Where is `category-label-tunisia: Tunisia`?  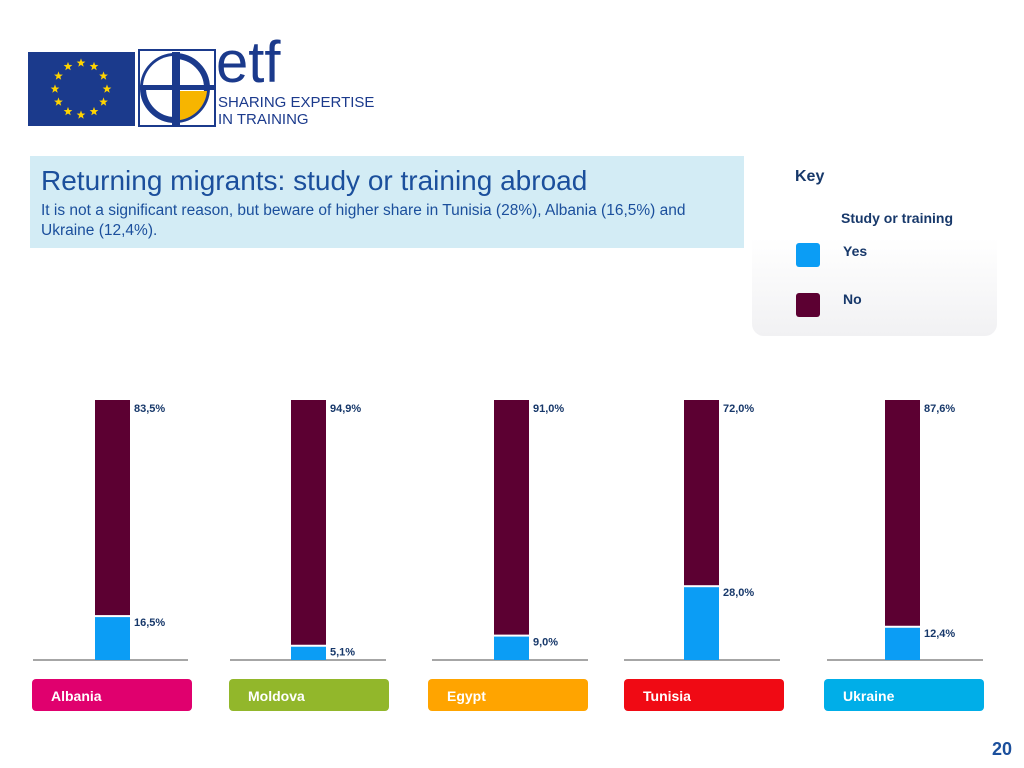 category-label-tunisia: Tunisia is located at coordinates (667, 696).